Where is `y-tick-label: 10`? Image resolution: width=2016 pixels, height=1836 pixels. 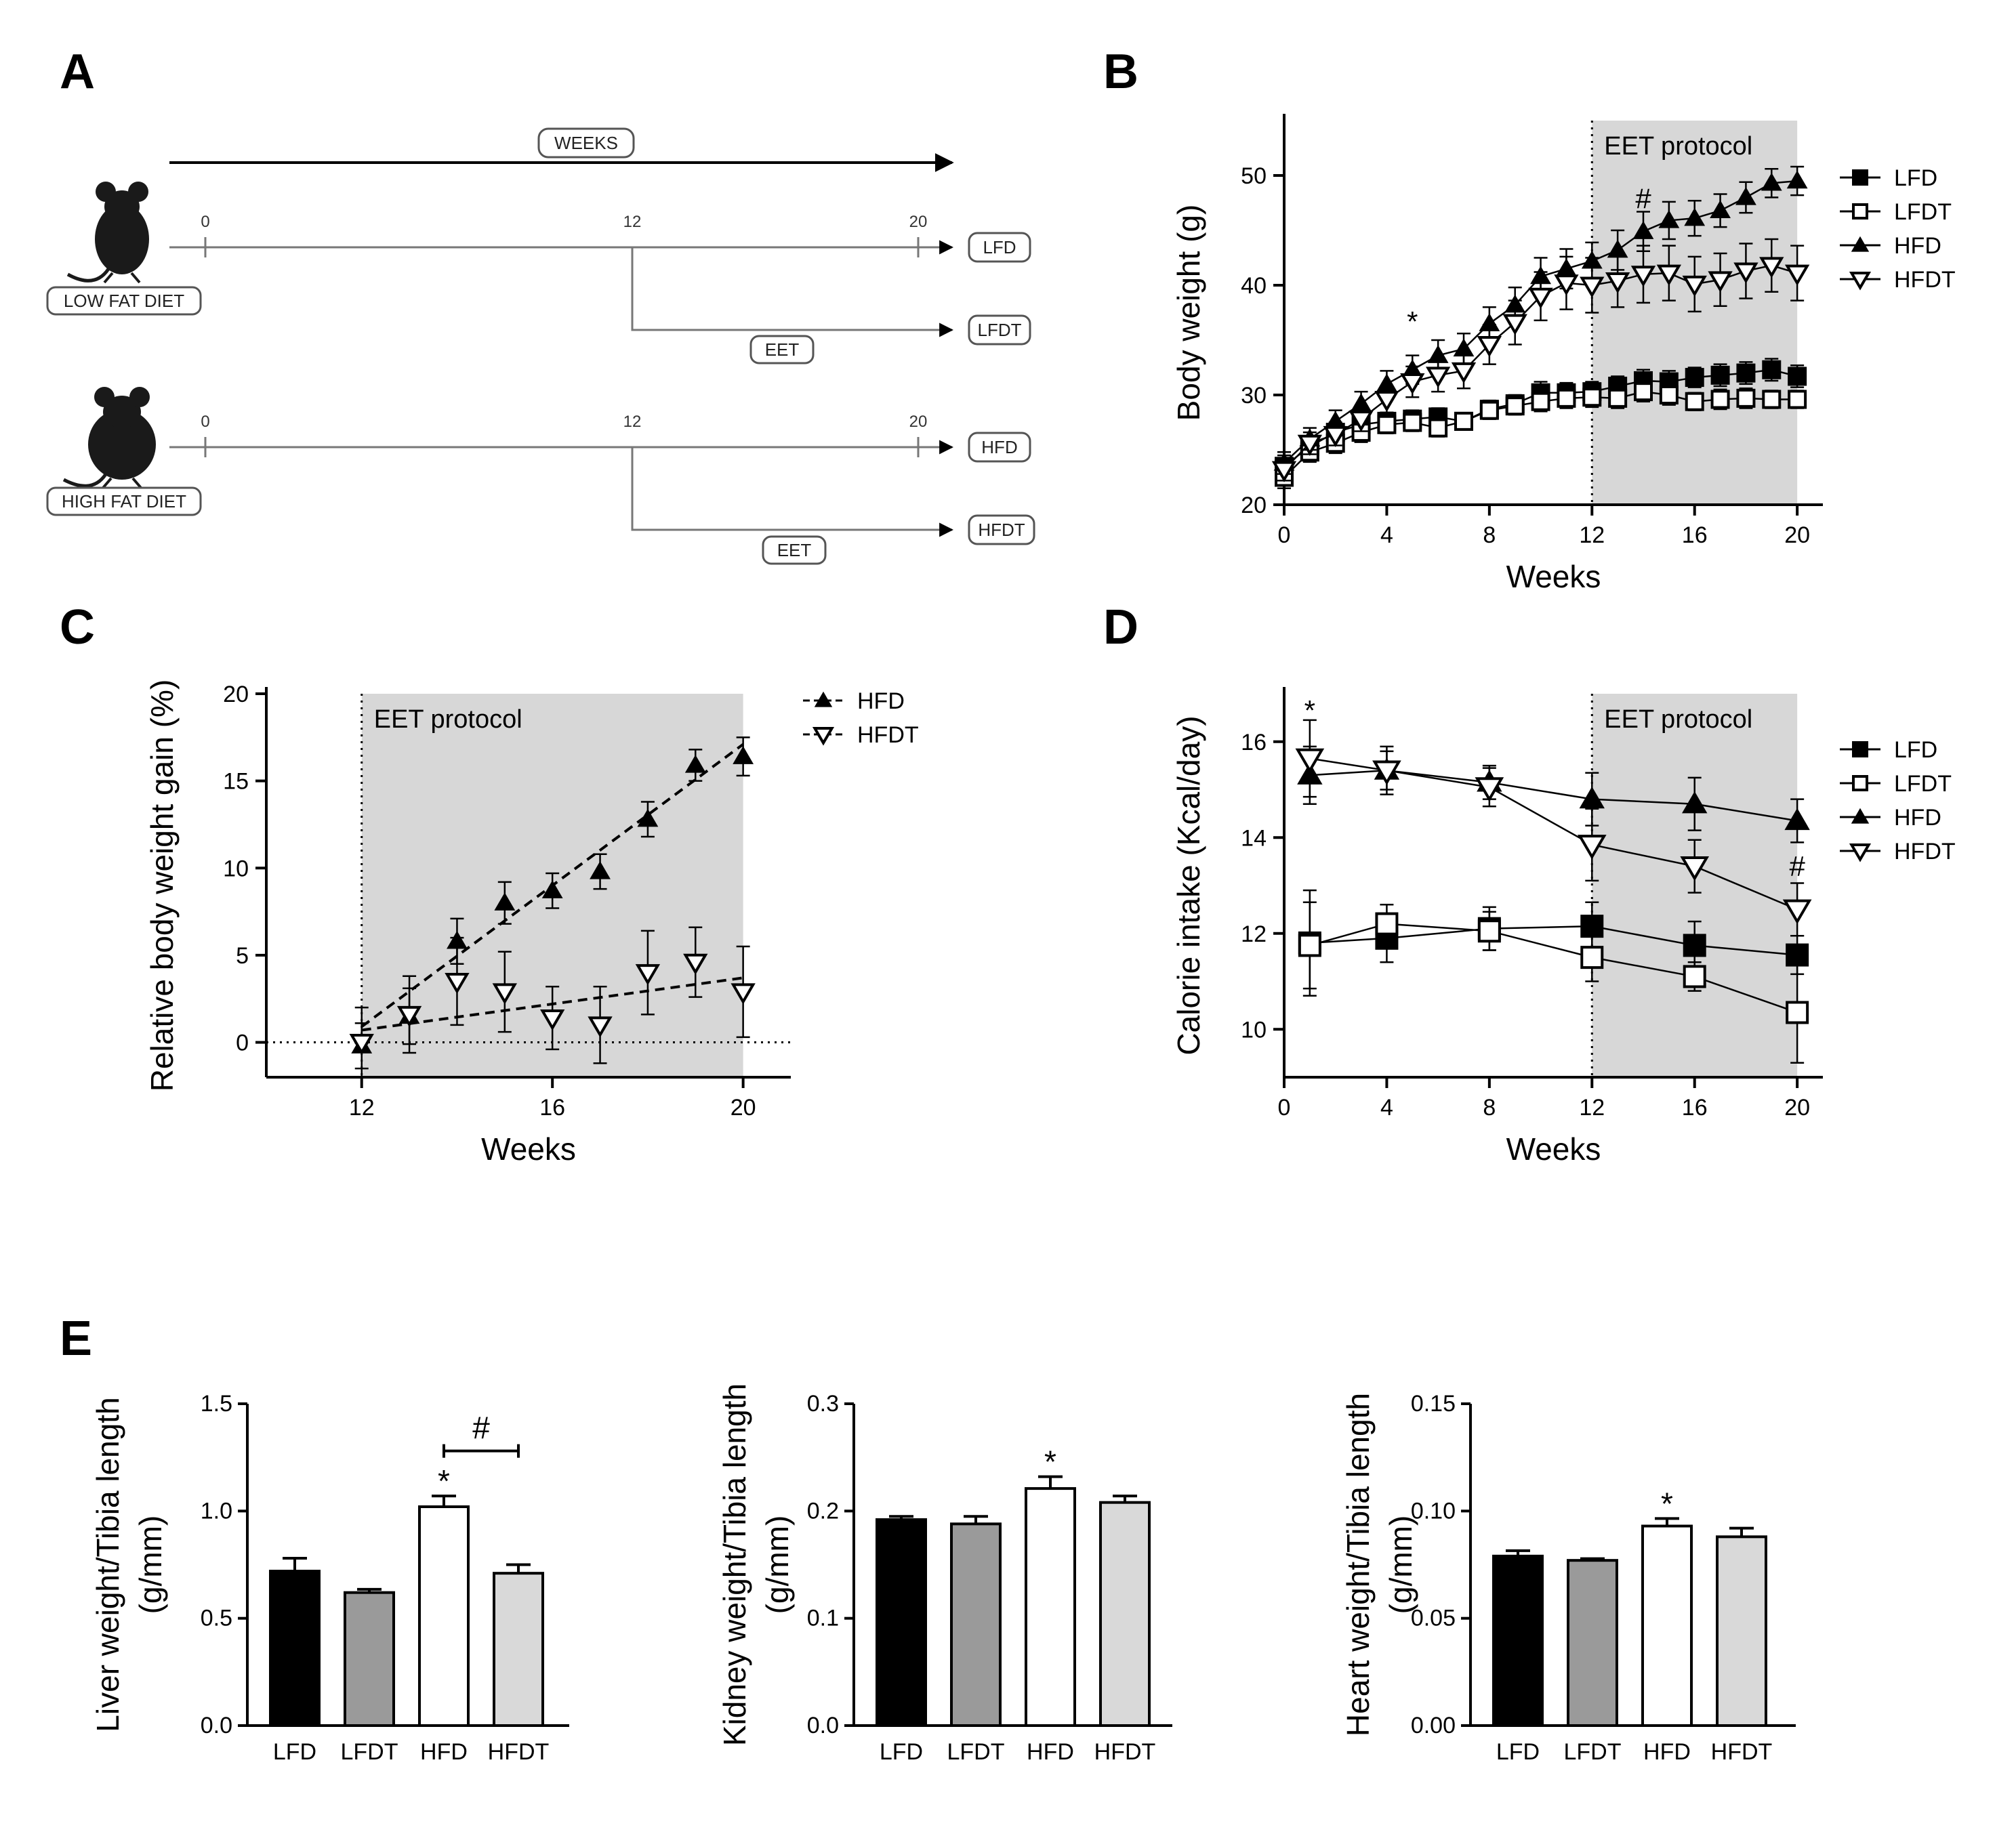
y-tick-label: 10 is located at coordinates (236, 869).